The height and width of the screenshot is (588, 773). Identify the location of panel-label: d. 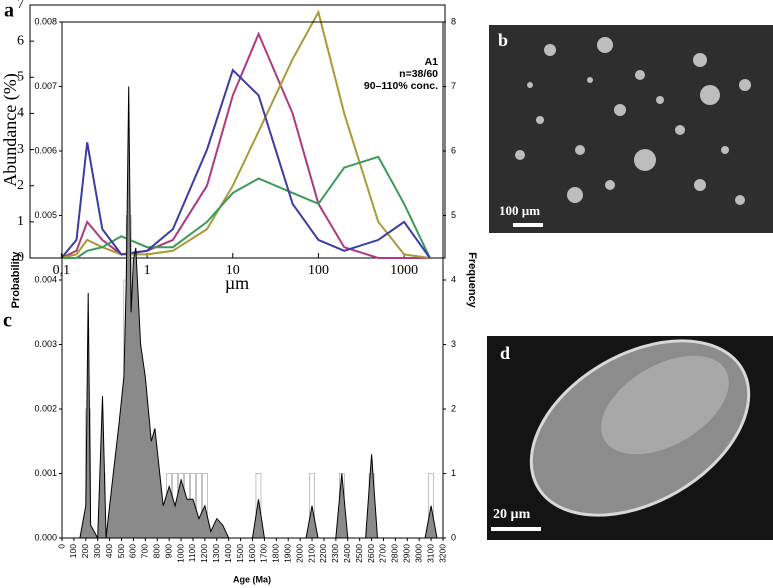
(505, 353).